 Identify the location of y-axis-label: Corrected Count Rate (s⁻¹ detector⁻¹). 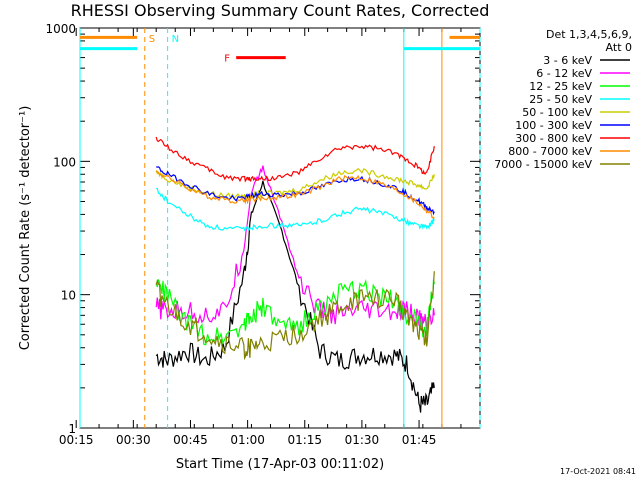
(25, 228).